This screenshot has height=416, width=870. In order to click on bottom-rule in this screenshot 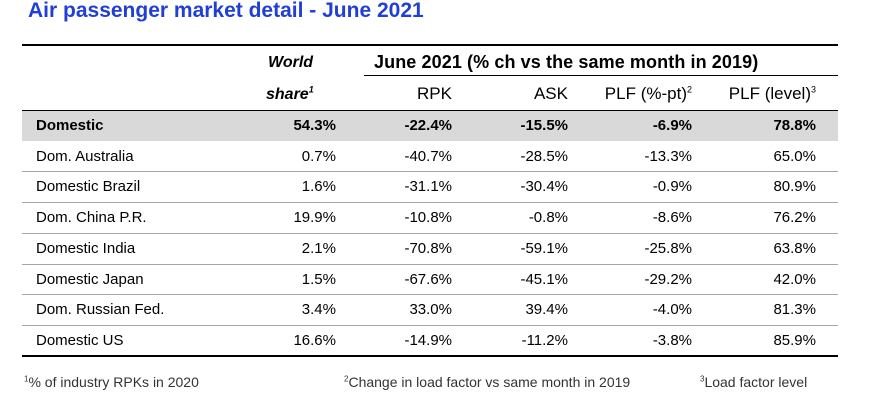, I will do `click(430, 356)`.